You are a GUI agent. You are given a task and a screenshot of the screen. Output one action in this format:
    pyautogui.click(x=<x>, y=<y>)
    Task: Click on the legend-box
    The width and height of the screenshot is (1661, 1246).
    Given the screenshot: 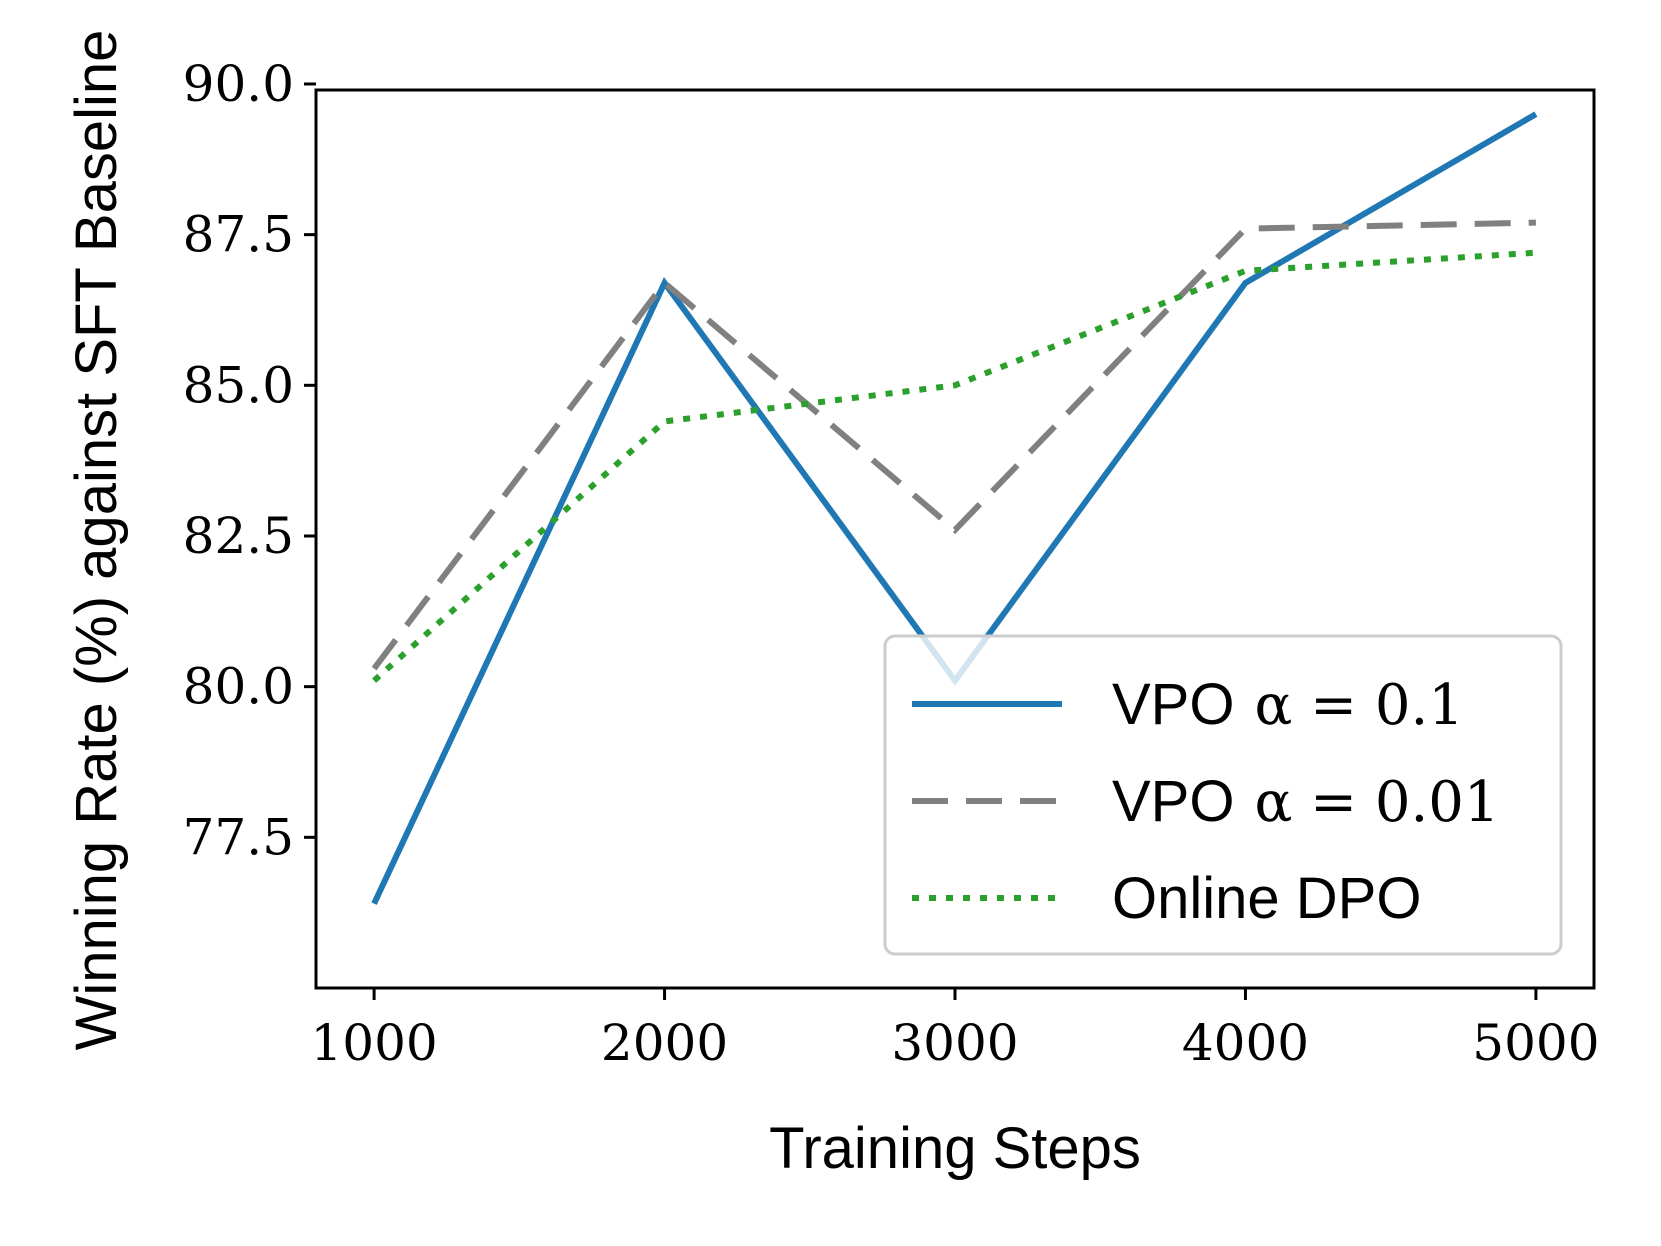 What is the action you would take?
    pyautogui.click(x=1223, y=795)
    